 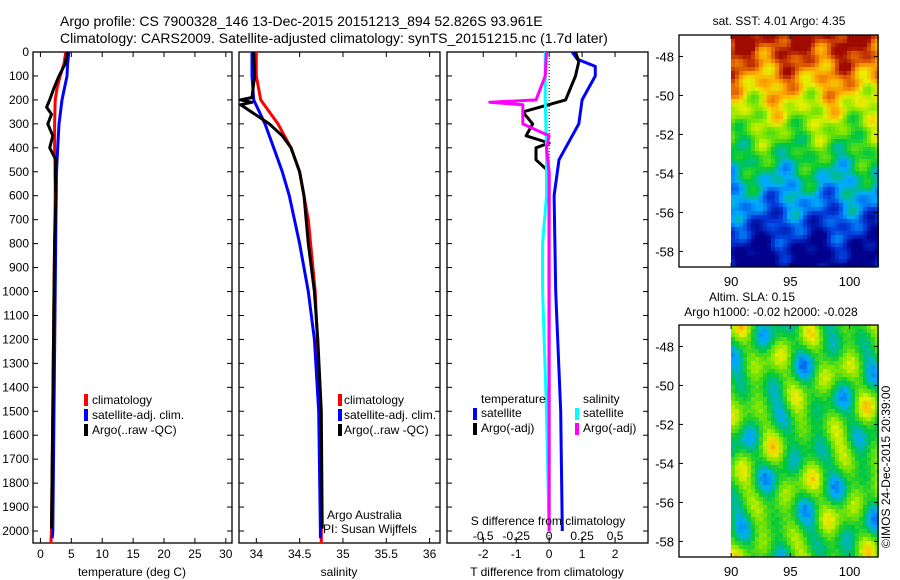 I want to click on y-tick-label: 2000, so click(x=15, y=531).